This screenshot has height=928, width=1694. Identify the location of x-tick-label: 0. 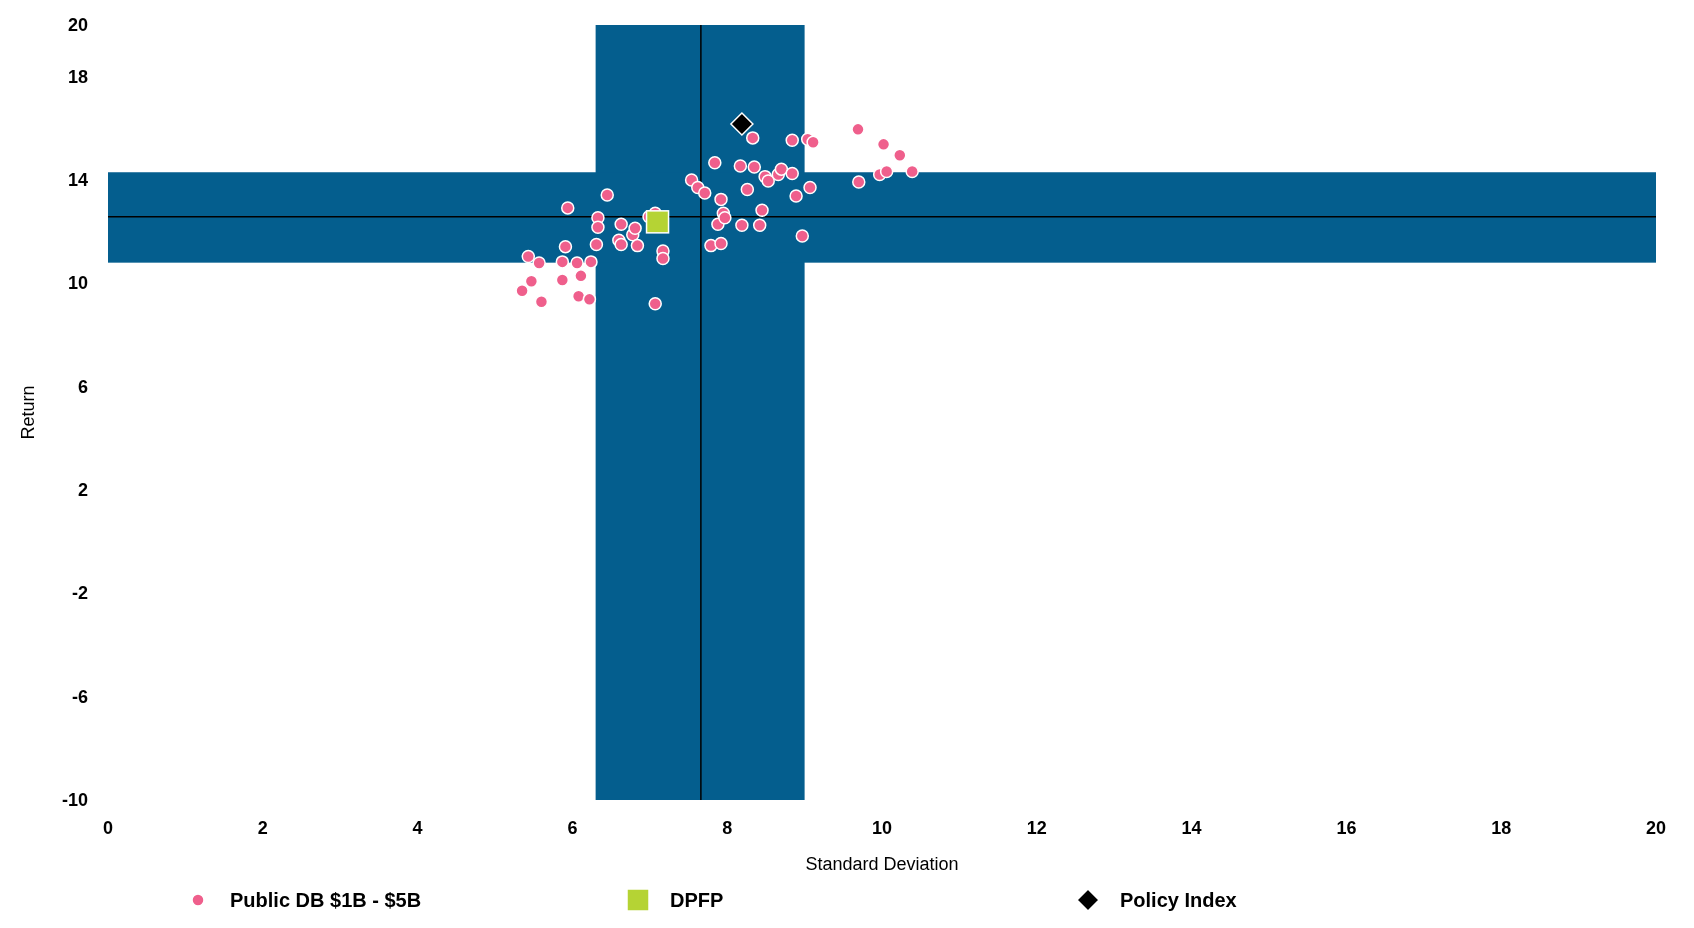
(108, 828).